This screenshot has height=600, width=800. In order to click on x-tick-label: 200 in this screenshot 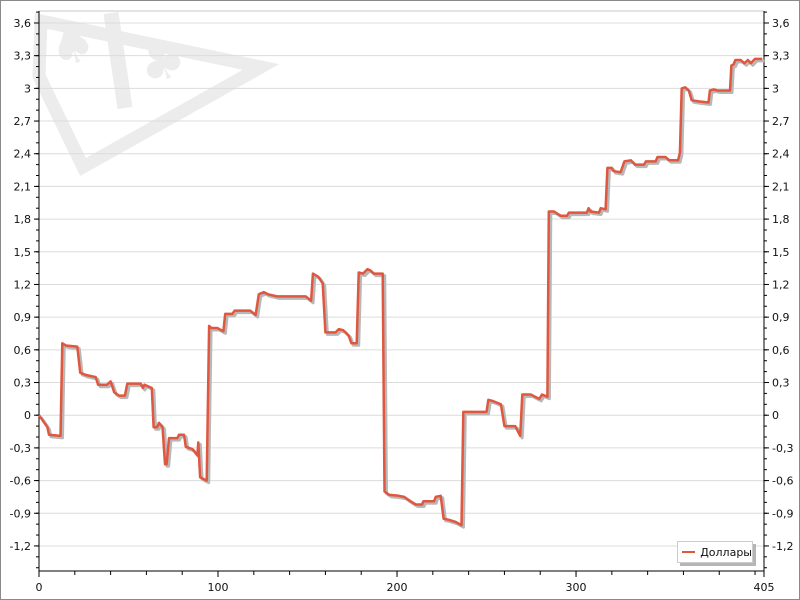, I will do `click(397, 587)`.